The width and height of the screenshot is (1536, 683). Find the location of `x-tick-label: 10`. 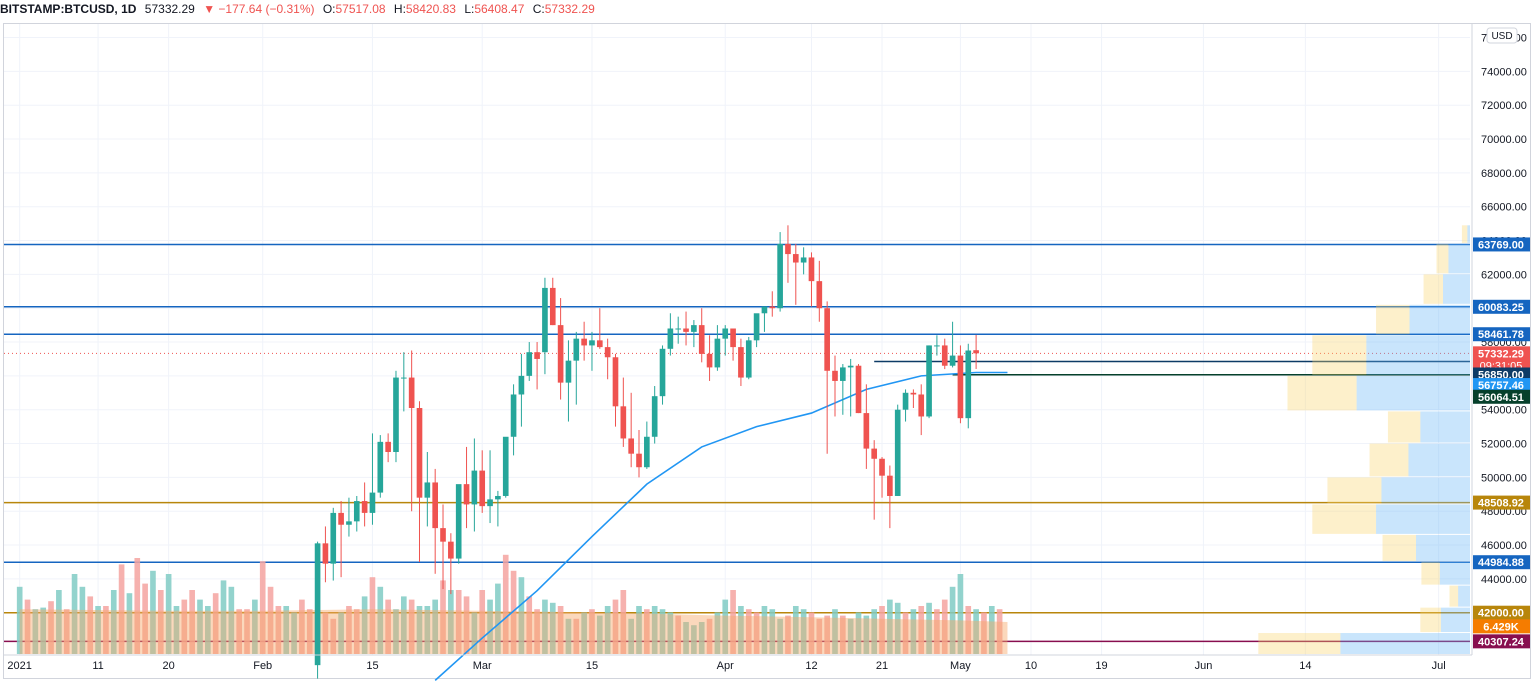

x-tick-label: 10 is located at coordinates (1031, 666).